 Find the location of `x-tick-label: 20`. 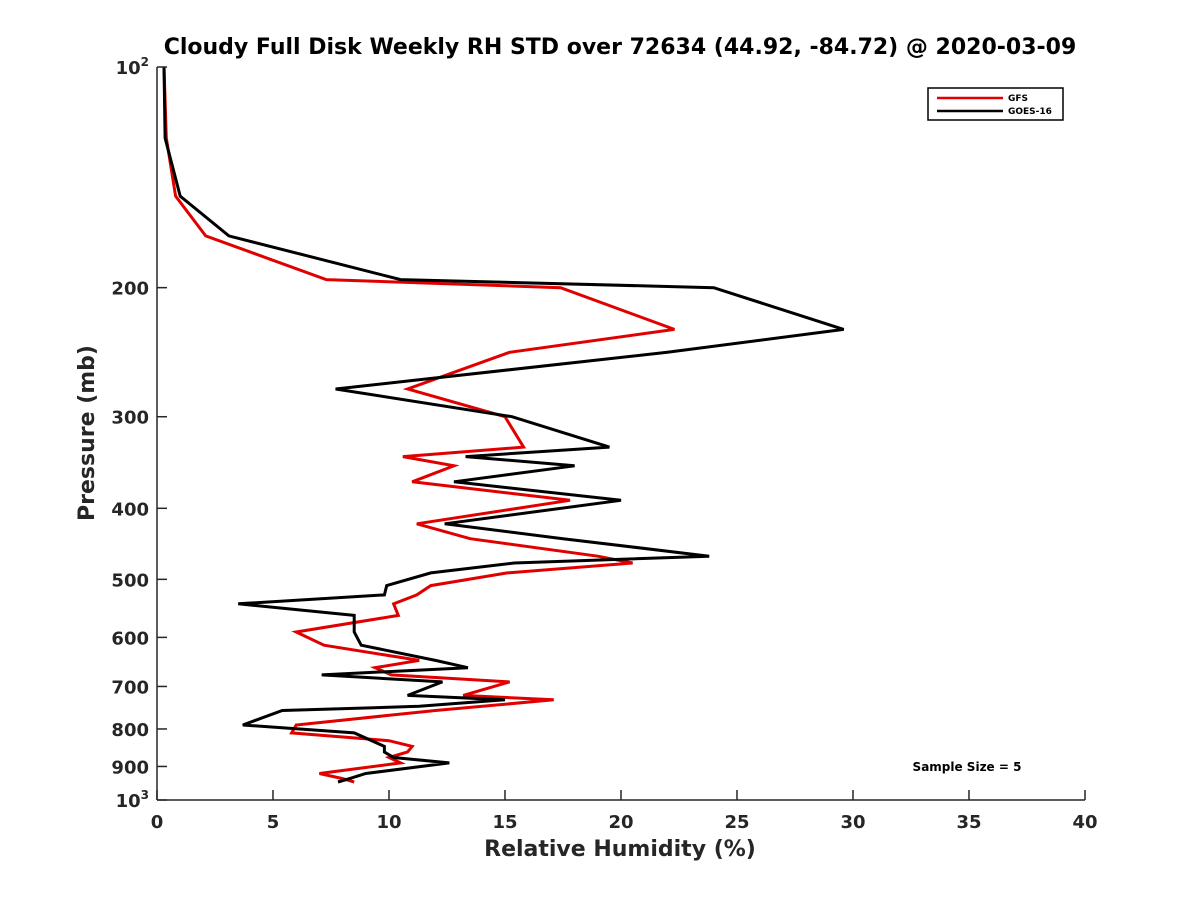

x-tick-label: 20 is located at coordinates (620, 822).